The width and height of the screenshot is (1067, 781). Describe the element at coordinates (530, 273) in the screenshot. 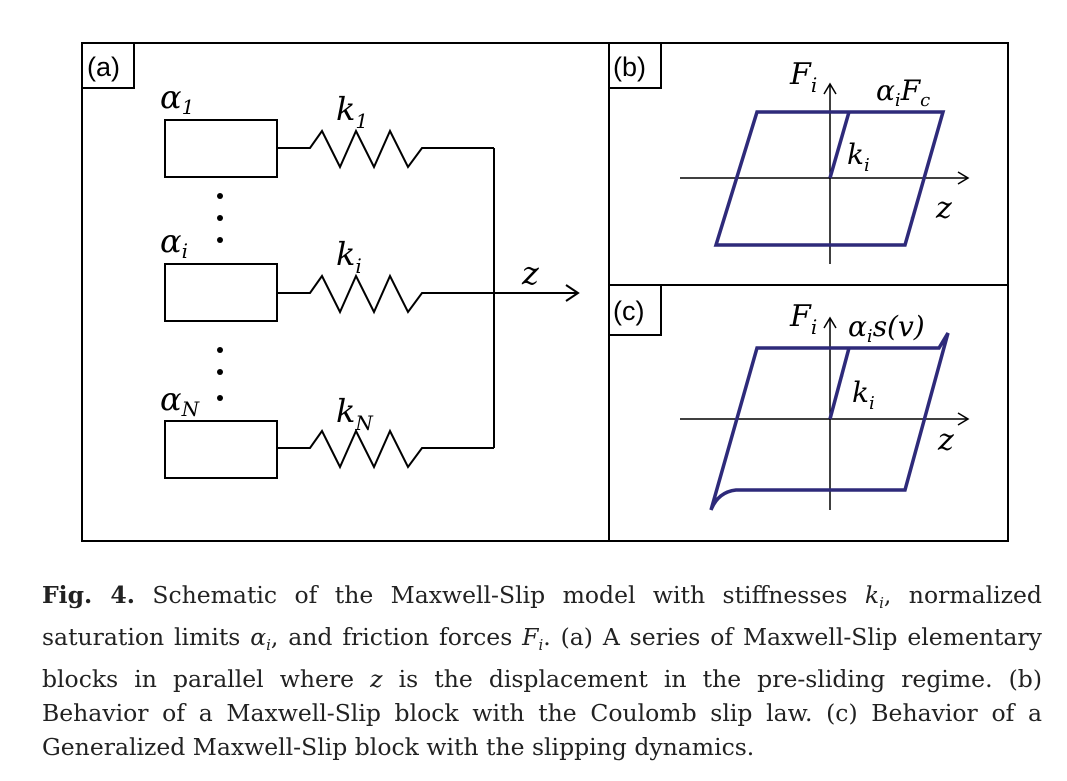

I see `label-z: z` at that location.